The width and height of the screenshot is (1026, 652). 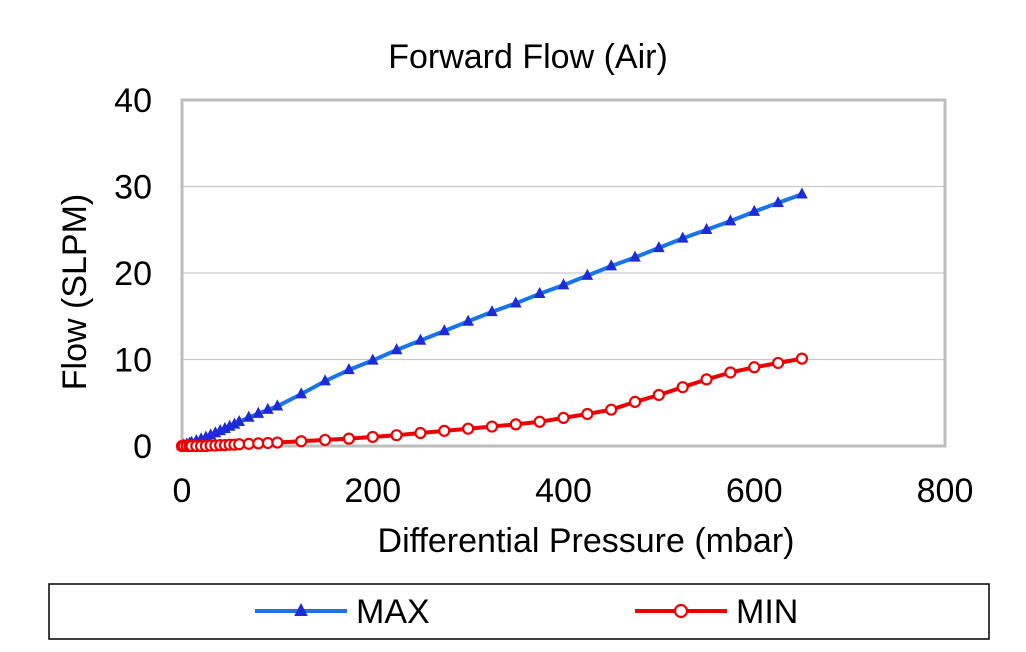 What do you see at coordinates (563, 491) in the screenshot?
I see `x-tick-label: 400` at bounding box center [563, 491].